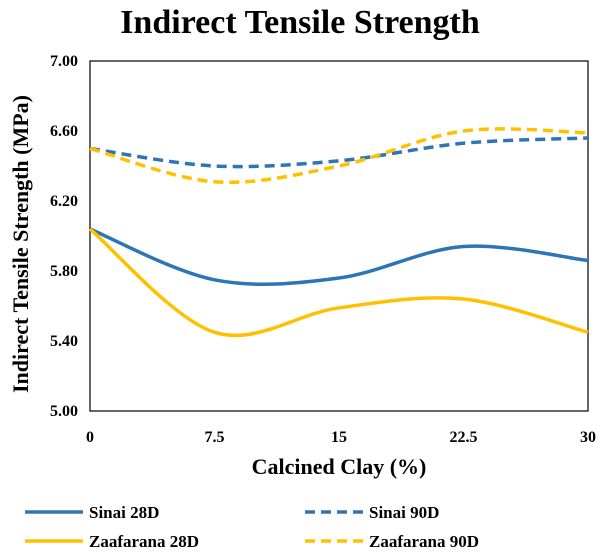 This screenshot has width=604, height=557. What do you see at coordinates (64, 271) in the screenshot?
I see `y-tick-label: 5.80` at bounding box center [64, 271].